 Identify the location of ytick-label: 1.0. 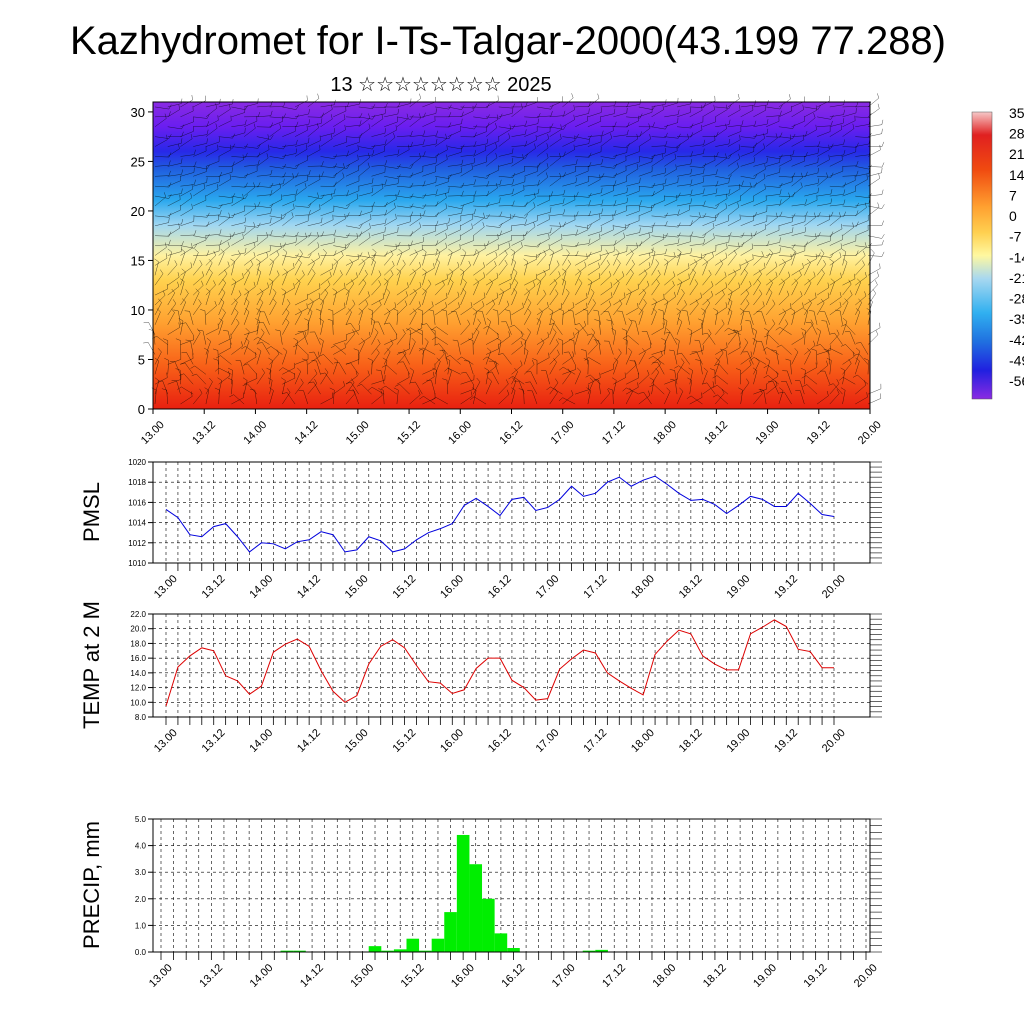
(141, 925).